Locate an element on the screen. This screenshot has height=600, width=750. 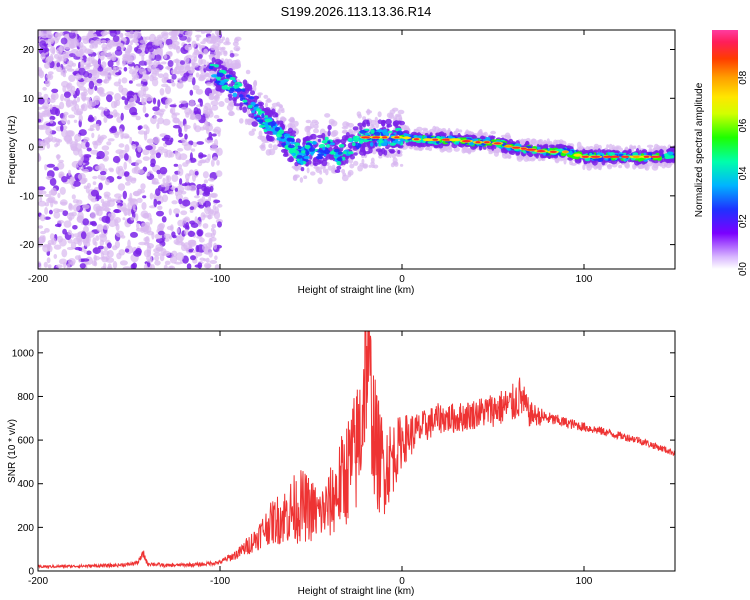
colorbar-tick-label: 0.2 is located at coordinates (743, 221).